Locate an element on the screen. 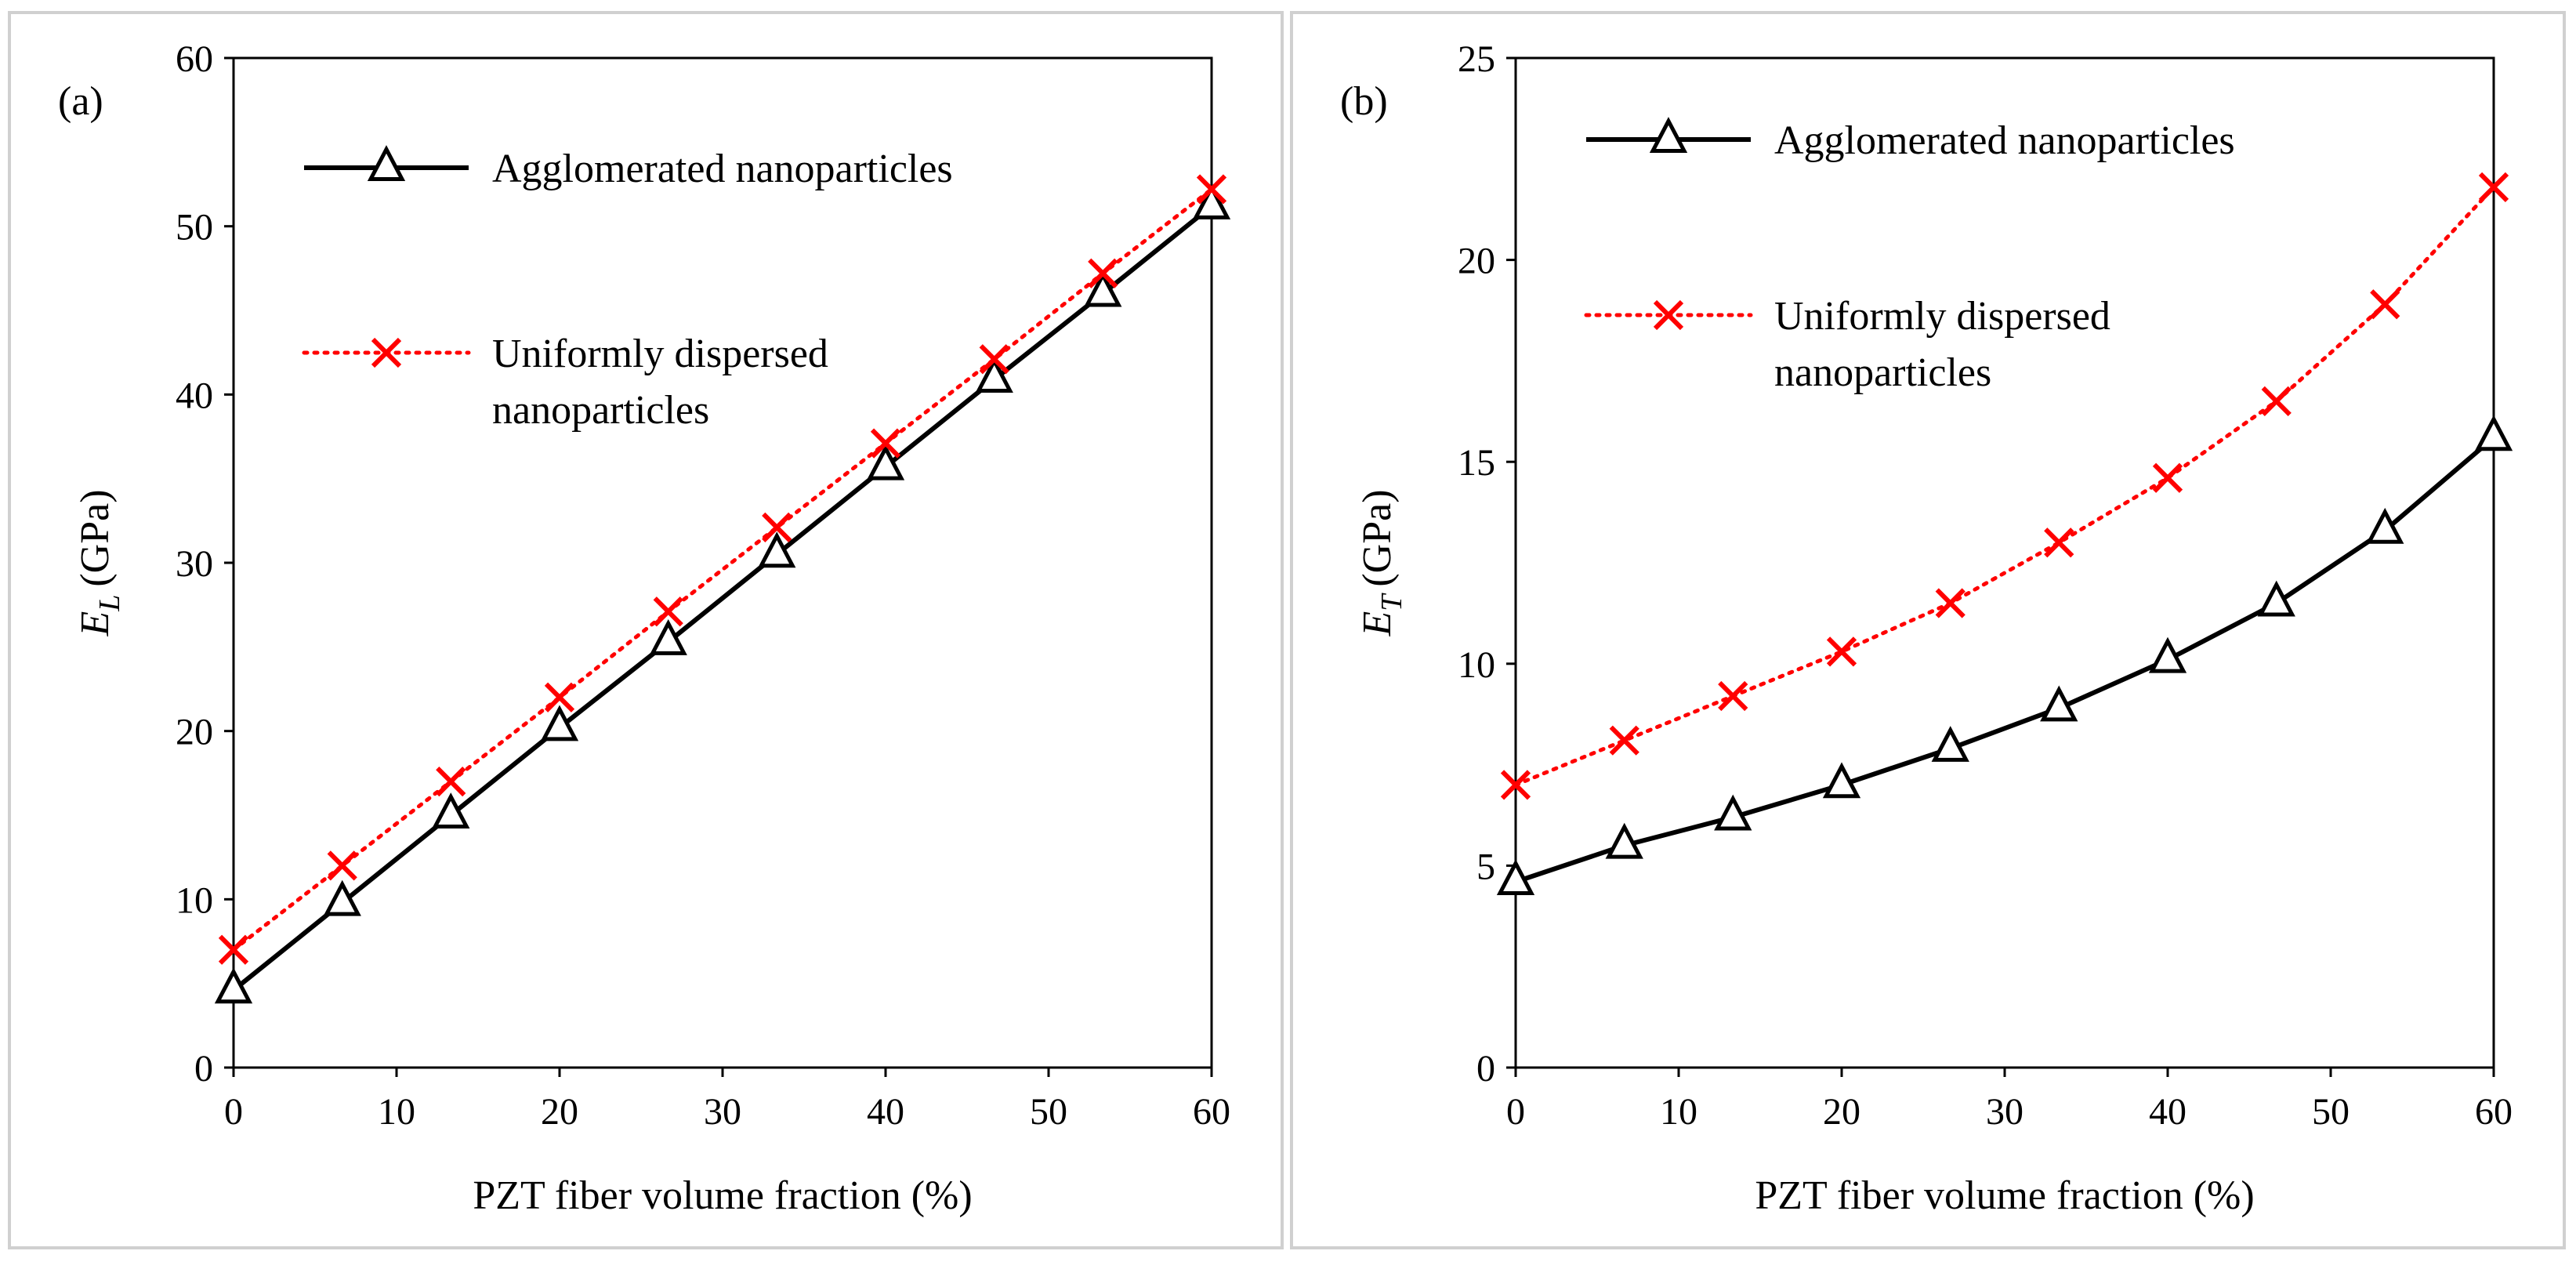 This screenshot has height=1269, width=2576. y-tick-label: 40 is located at coordinates (194, 395).